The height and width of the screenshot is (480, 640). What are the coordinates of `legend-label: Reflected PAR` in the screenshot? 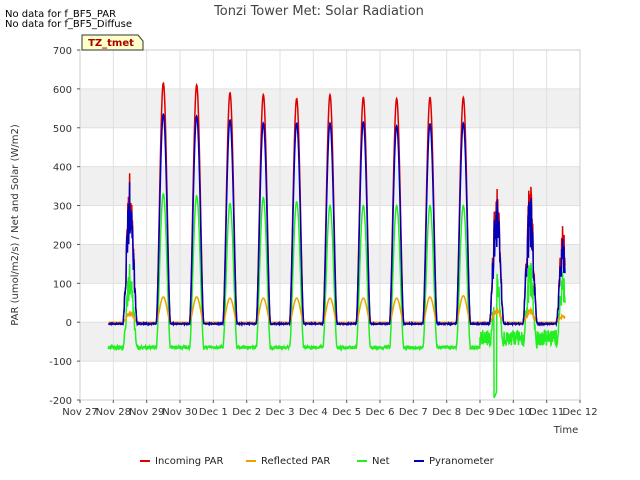 It's located at (295, 461).